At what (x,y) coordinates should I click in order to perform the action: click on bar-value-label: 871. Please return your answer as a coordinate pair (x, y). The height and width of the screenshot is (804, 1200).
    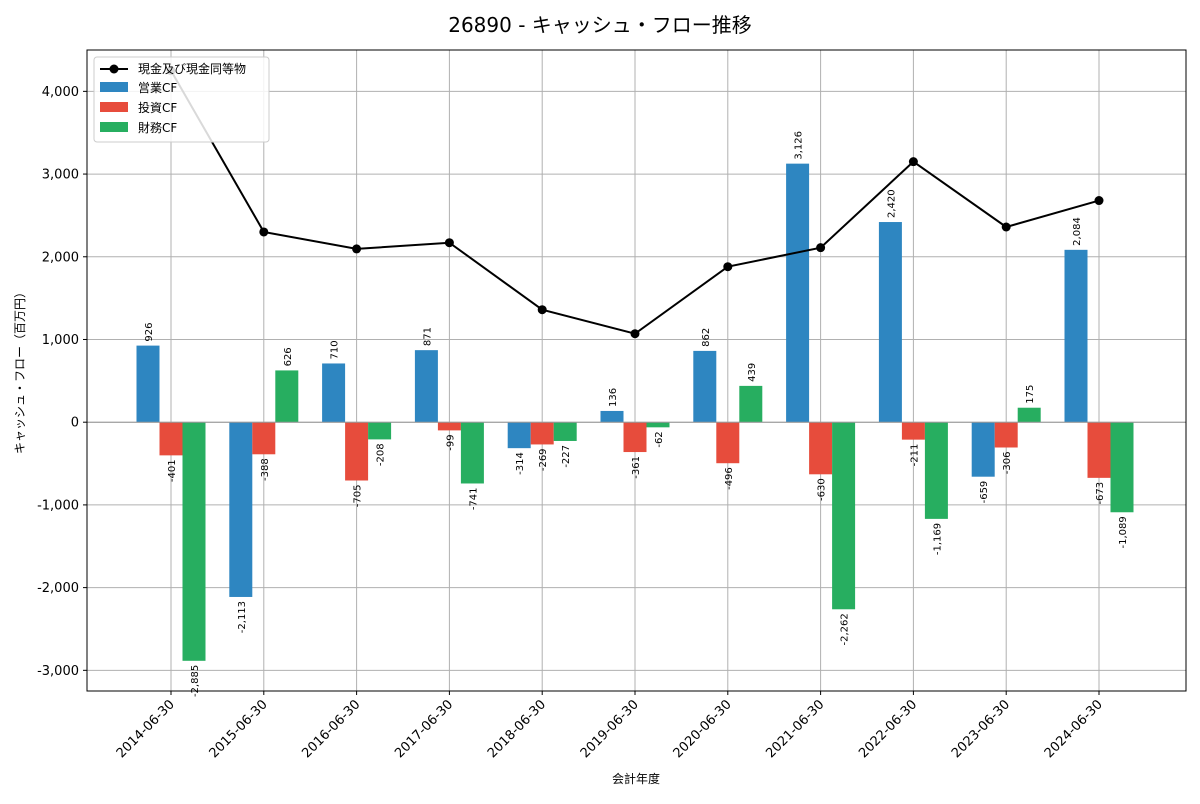
    Looking at the image, I should click on (427, 336).